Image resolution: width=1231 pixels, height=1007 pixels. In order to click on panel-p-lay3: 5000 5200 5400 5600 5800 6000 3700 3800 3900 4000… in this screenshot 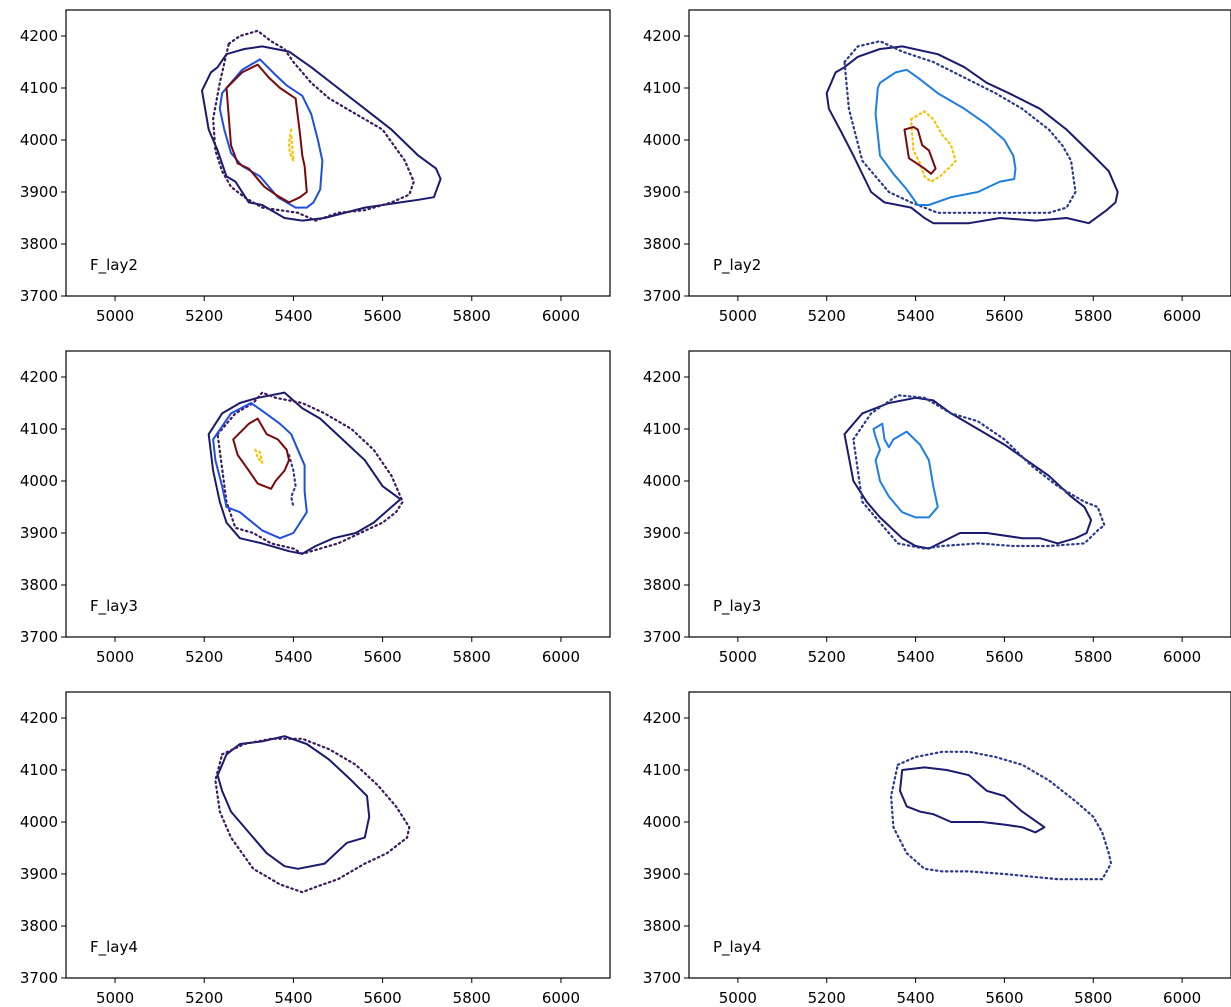, I will do `click(937, 508)`.